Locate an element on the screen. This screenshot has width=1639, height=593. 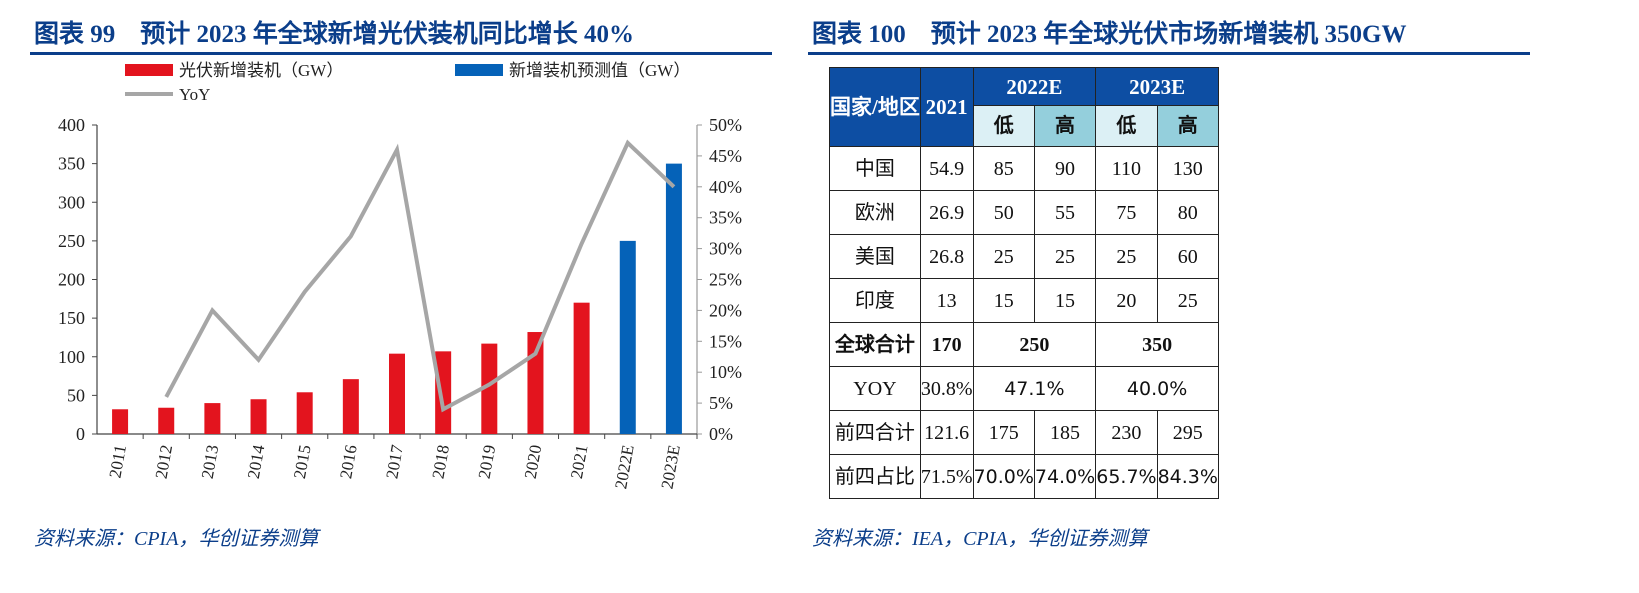
cell: 20 is located at coordinates (1126, 300).